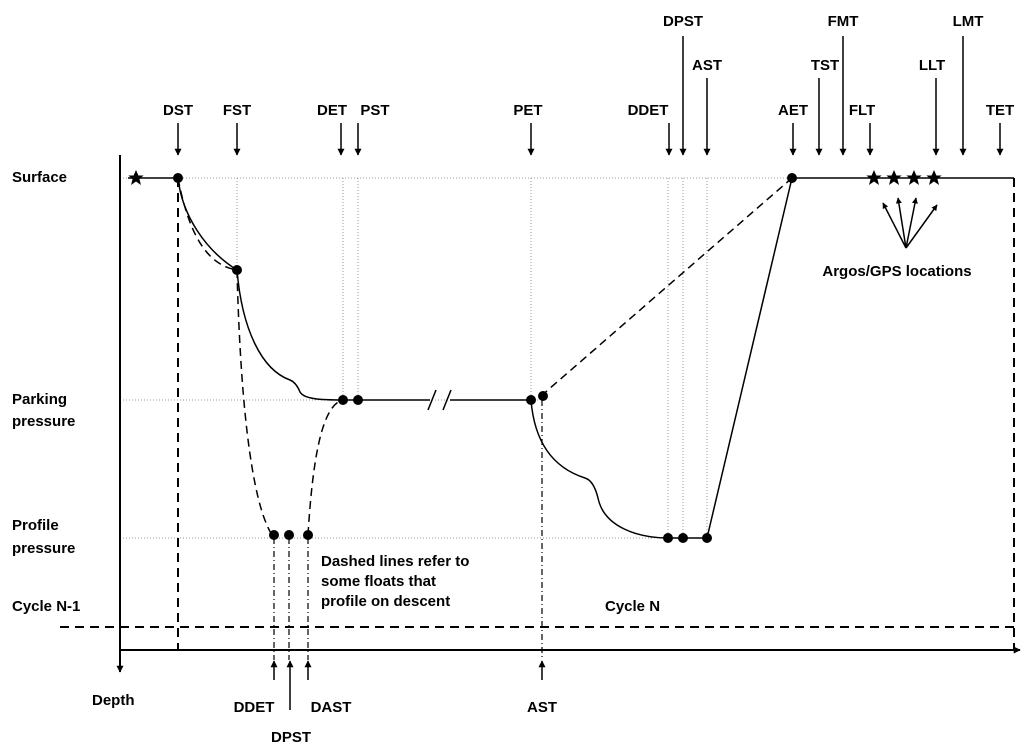 The height and width of the screenshot is (747, 1024). I want to click on label-det: DET, so click(332, 110).